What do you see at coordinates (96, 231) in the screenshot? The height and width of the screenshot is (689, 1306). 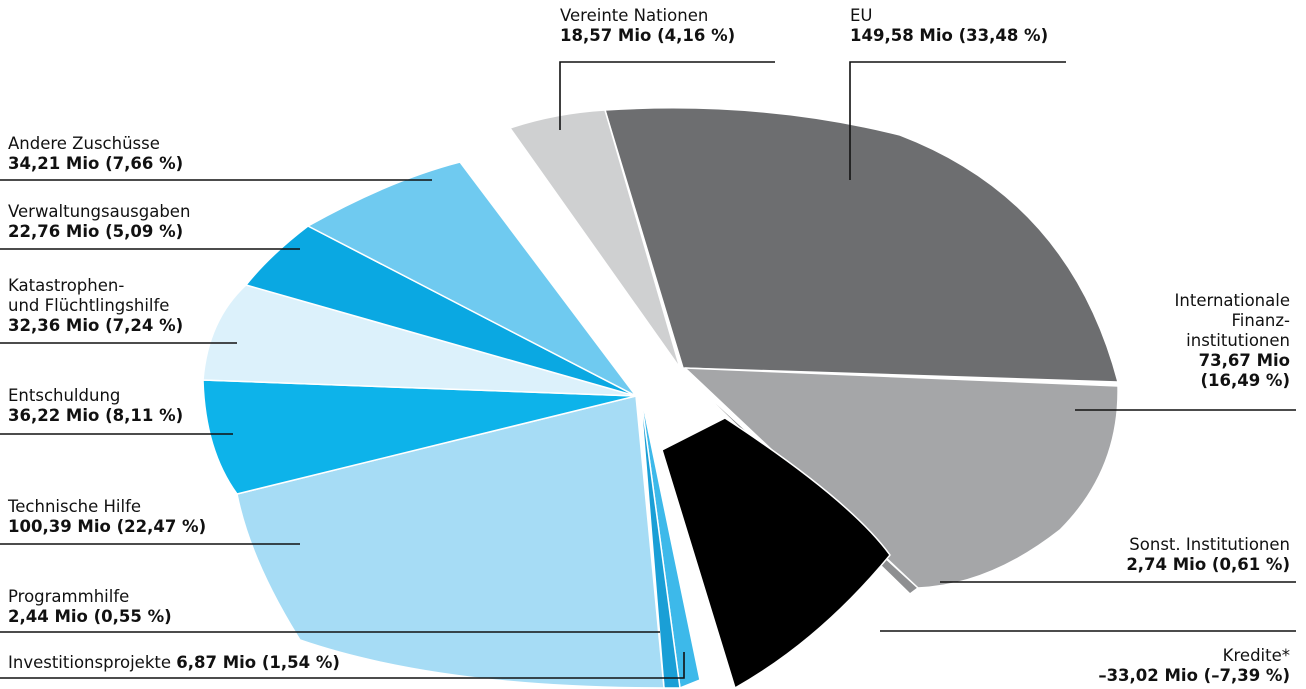 I see `slice-value: 22,76 Mio (5,09 %)` at bounding box center [96, 231].